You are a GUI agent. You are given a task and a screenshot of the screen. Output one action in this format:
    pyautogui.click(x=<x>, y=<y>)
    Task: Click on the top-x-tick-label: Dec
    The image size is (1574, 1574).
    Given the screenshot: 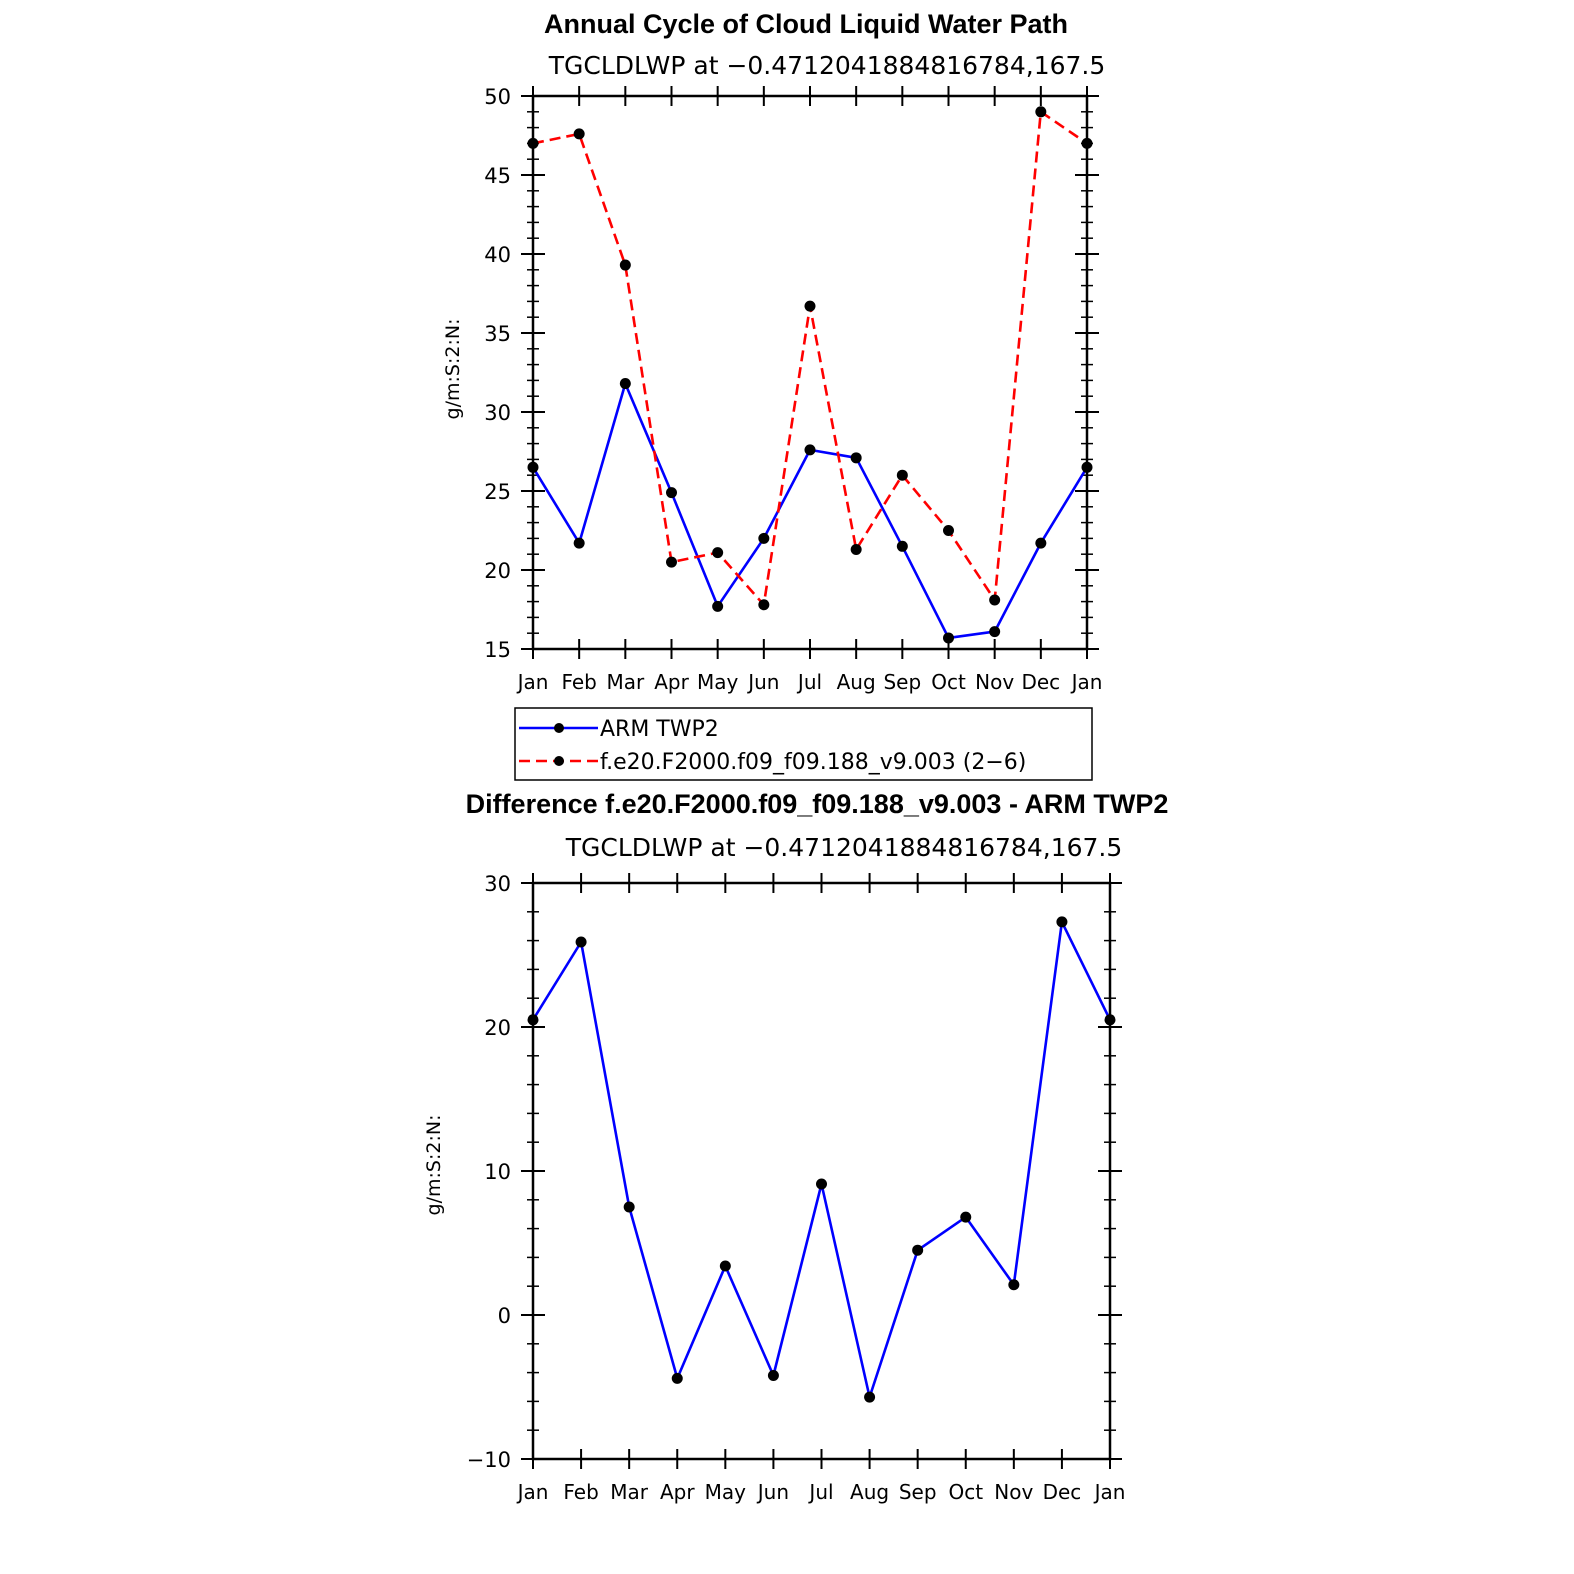 What is the action you would take?
    pyautogui.click(x=1040, y=682)
    